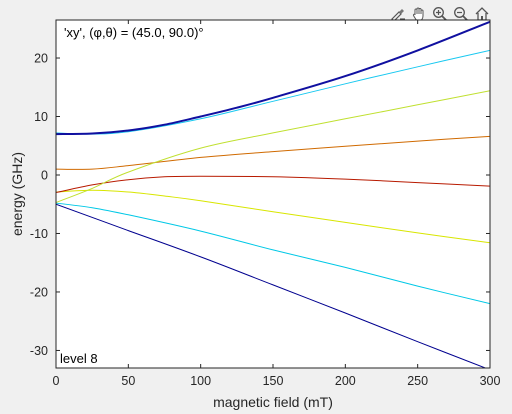 The height and width of the screenshot is (414, 512). Describe the element at coordinates (39, 351) in the screenshot. I see `y-tick-label: -30` at that location.